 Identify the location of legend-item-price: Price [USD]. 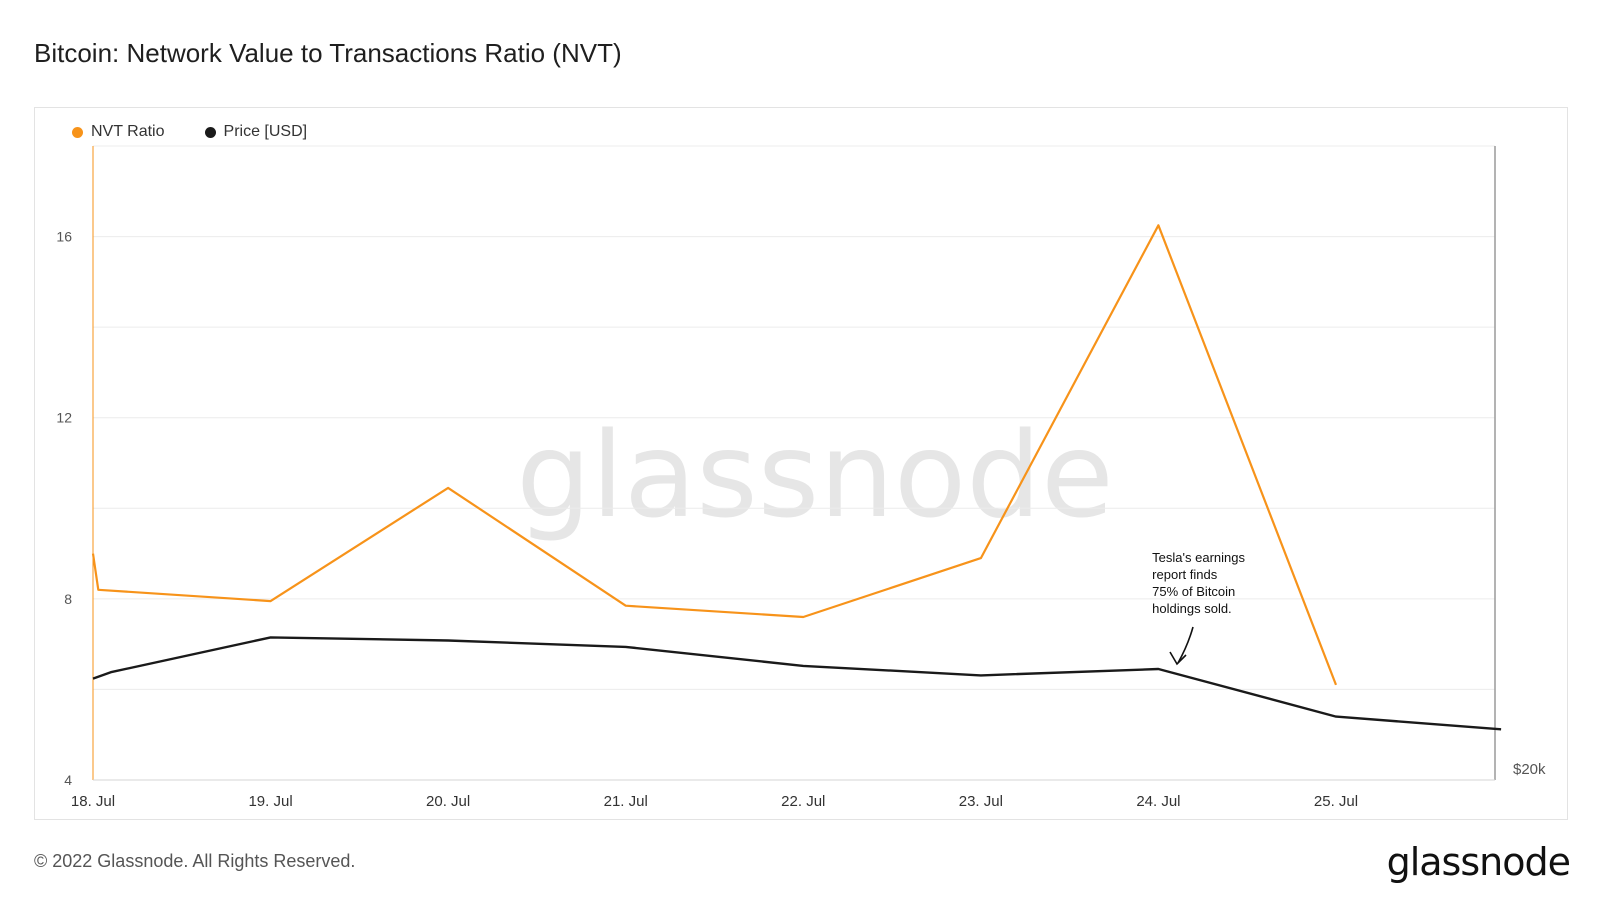
(256, 132).